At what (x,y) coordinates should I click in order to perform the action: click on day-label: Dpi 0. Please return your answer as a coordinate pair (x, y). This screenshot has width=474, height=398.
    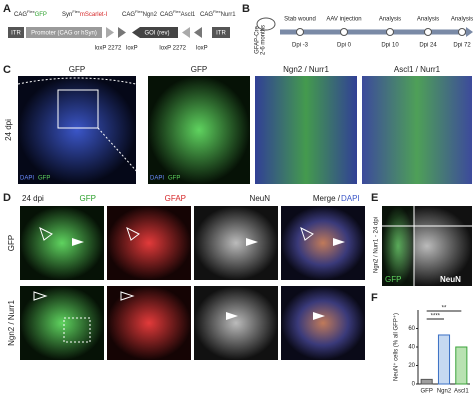
    Looking at the image, I should click on (344, 46).